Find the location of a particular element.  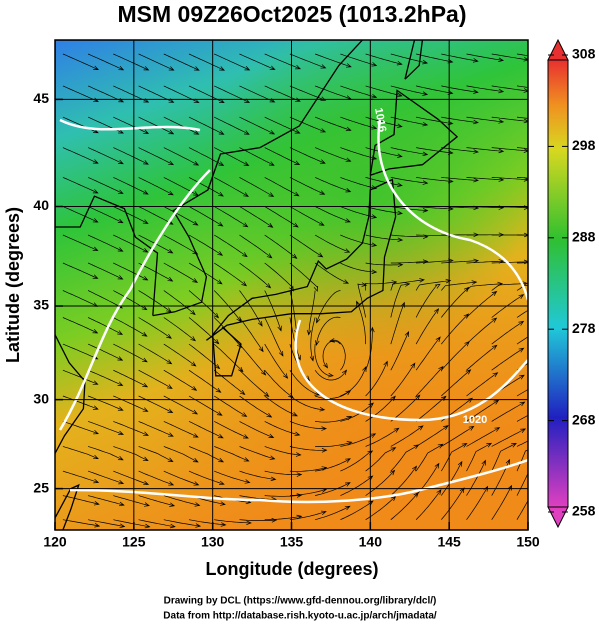

x-tick-label: 135 is located at coordinates (292, 542).